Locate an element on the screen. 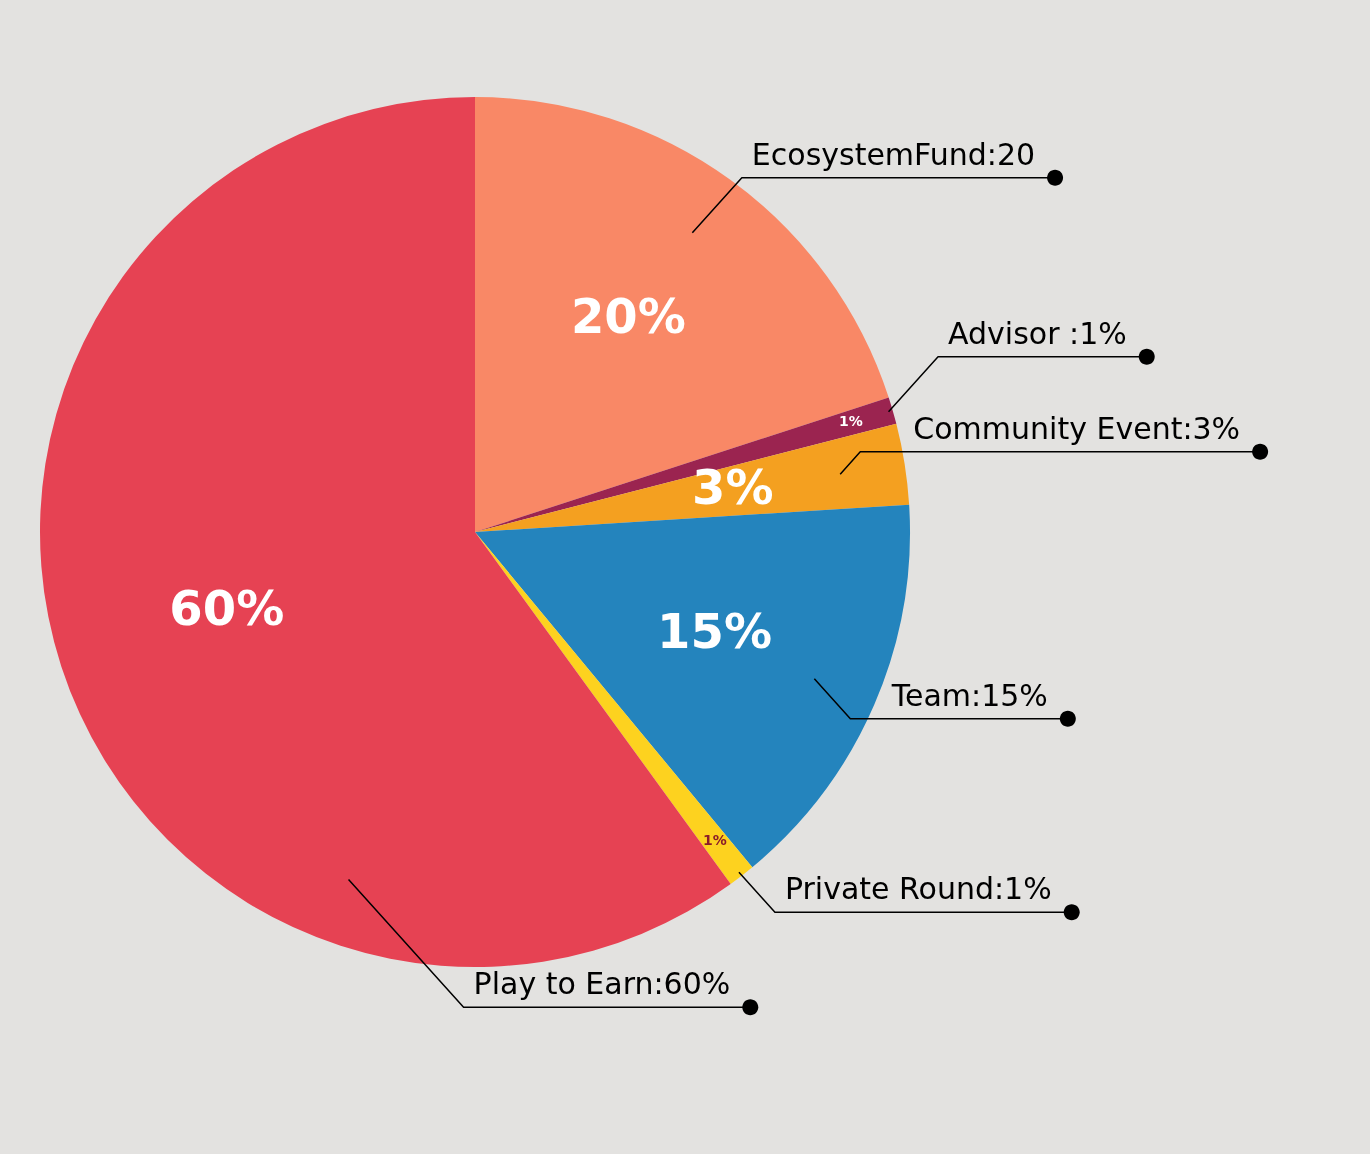 The width and height of the screenshot is (1370, 1154). data-label: 20% is located at coordinates (628, 316).